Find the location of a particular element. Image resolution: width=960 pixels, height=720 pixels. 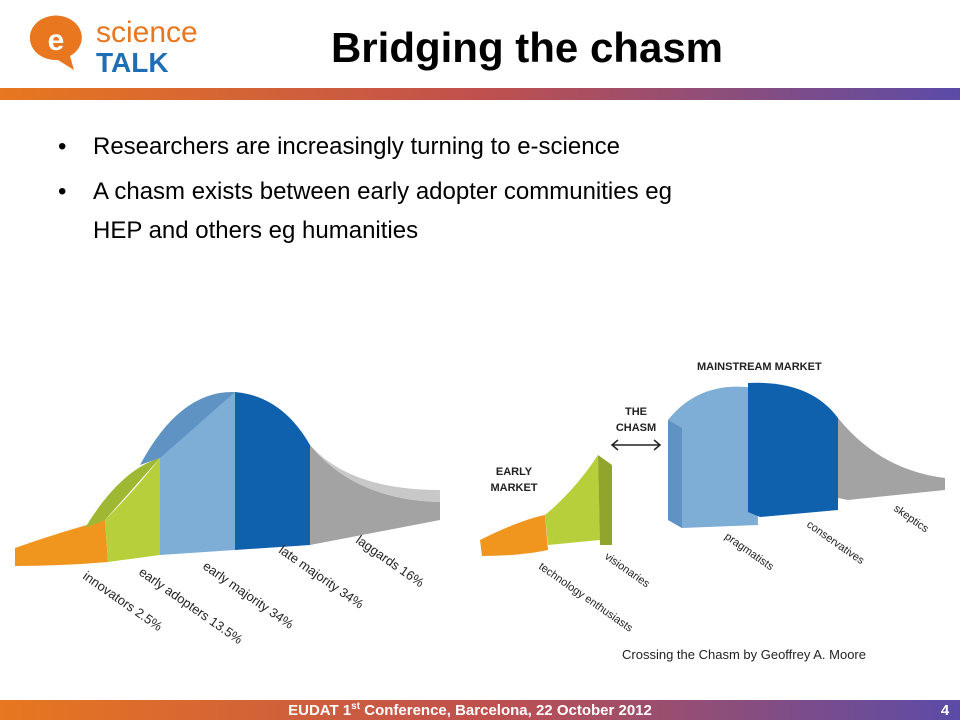

segment-pragmatists is located at coordinates (713, 457).